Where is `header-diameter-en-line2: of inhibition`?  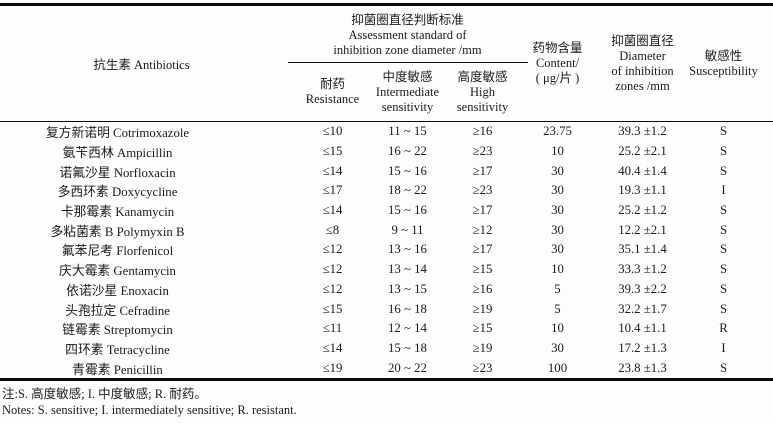
header-diameter-en-line2: of inhibition is located at coordinates (642, 70).